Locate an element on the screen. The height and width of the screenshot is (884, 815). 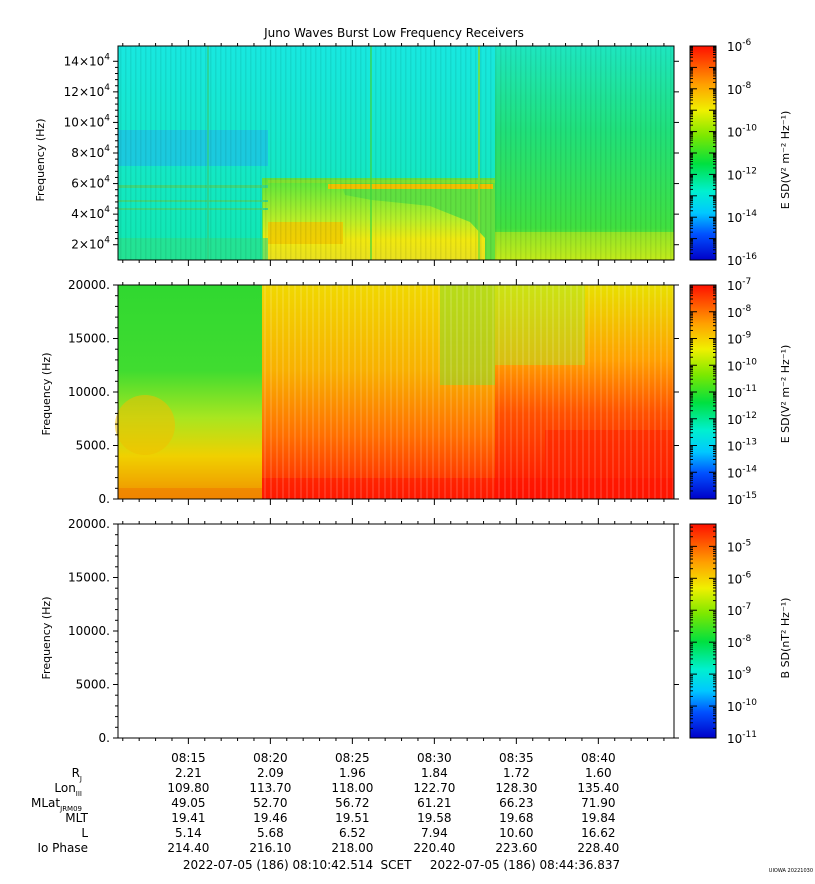
ephemeris-value: 228.40 is located at coordinates (598, 848).